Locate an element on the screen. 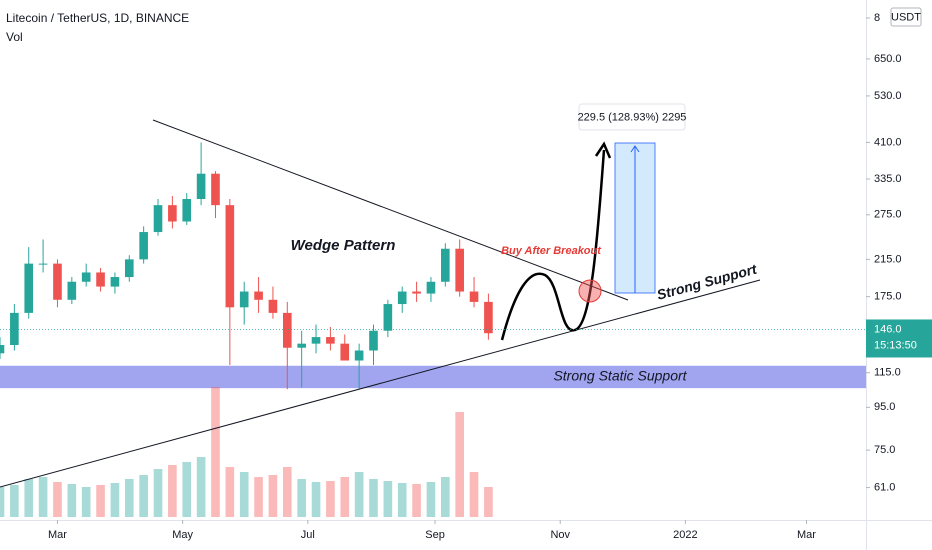 The height and width of the screenshot is (550, 932). y-tick-label: 95.0 is located at coordinates (884, 407).